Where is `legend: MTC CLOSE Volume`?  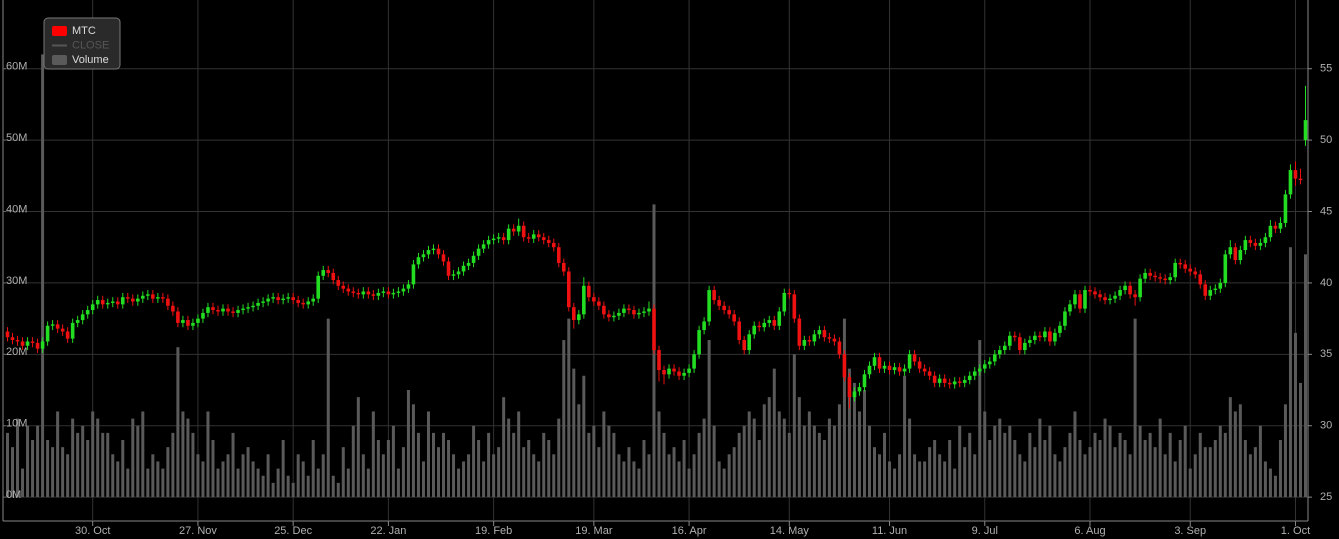 legend: MTC CLOSE Volume is located at coordinates (82, 43).